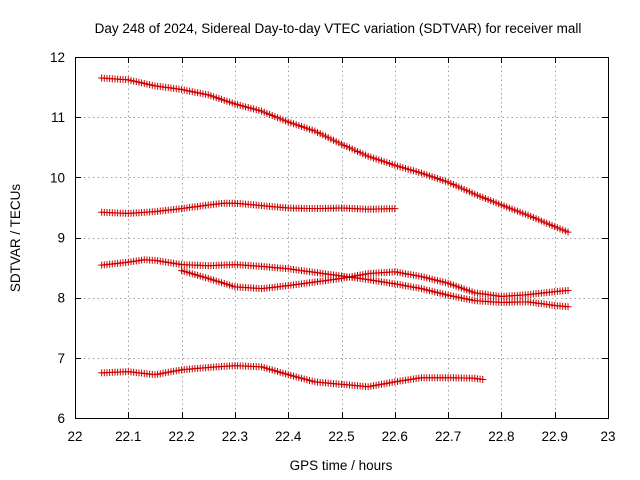  What do you see at coordinates (15, 238) in the screenshot?
I see `y-axis-label: SDTVAR / TECUs` at bounding box center [15, 238].